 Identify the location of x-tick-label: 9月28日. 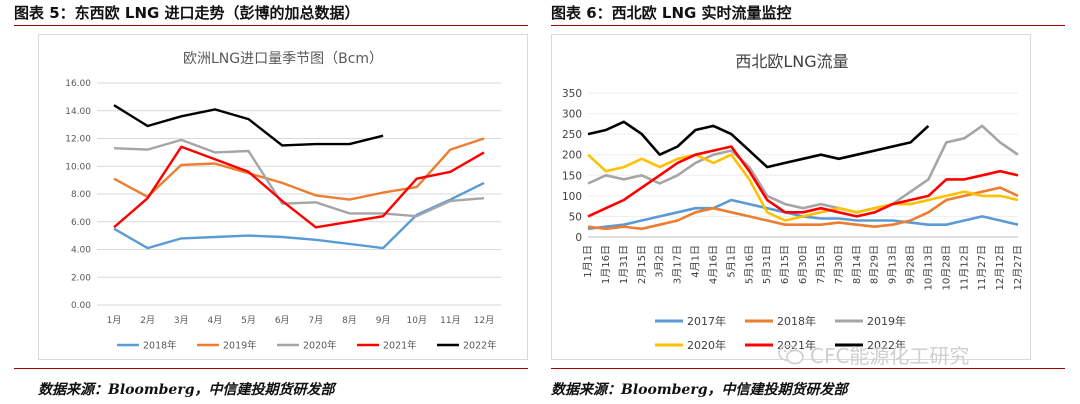
(911, 264).